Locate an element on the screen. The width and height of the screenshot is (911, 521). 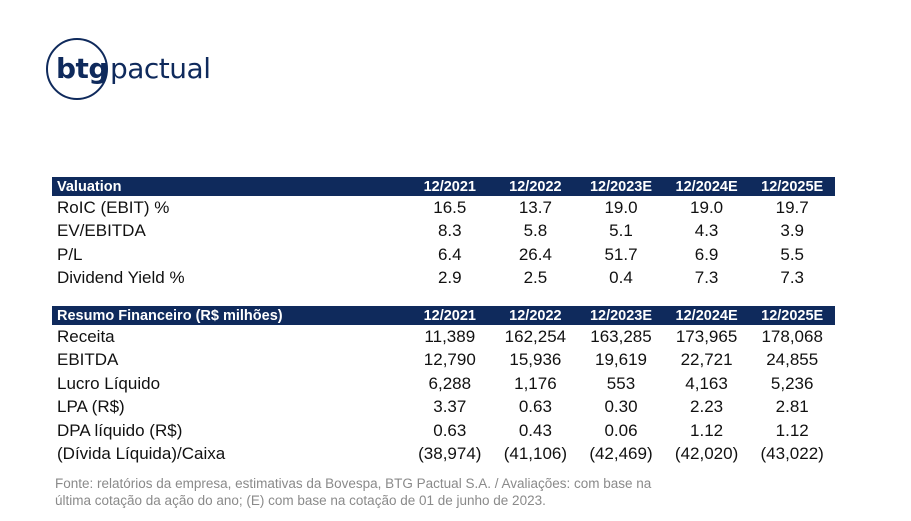
cell-value: 3.9 is located at coordinates (792, 231).